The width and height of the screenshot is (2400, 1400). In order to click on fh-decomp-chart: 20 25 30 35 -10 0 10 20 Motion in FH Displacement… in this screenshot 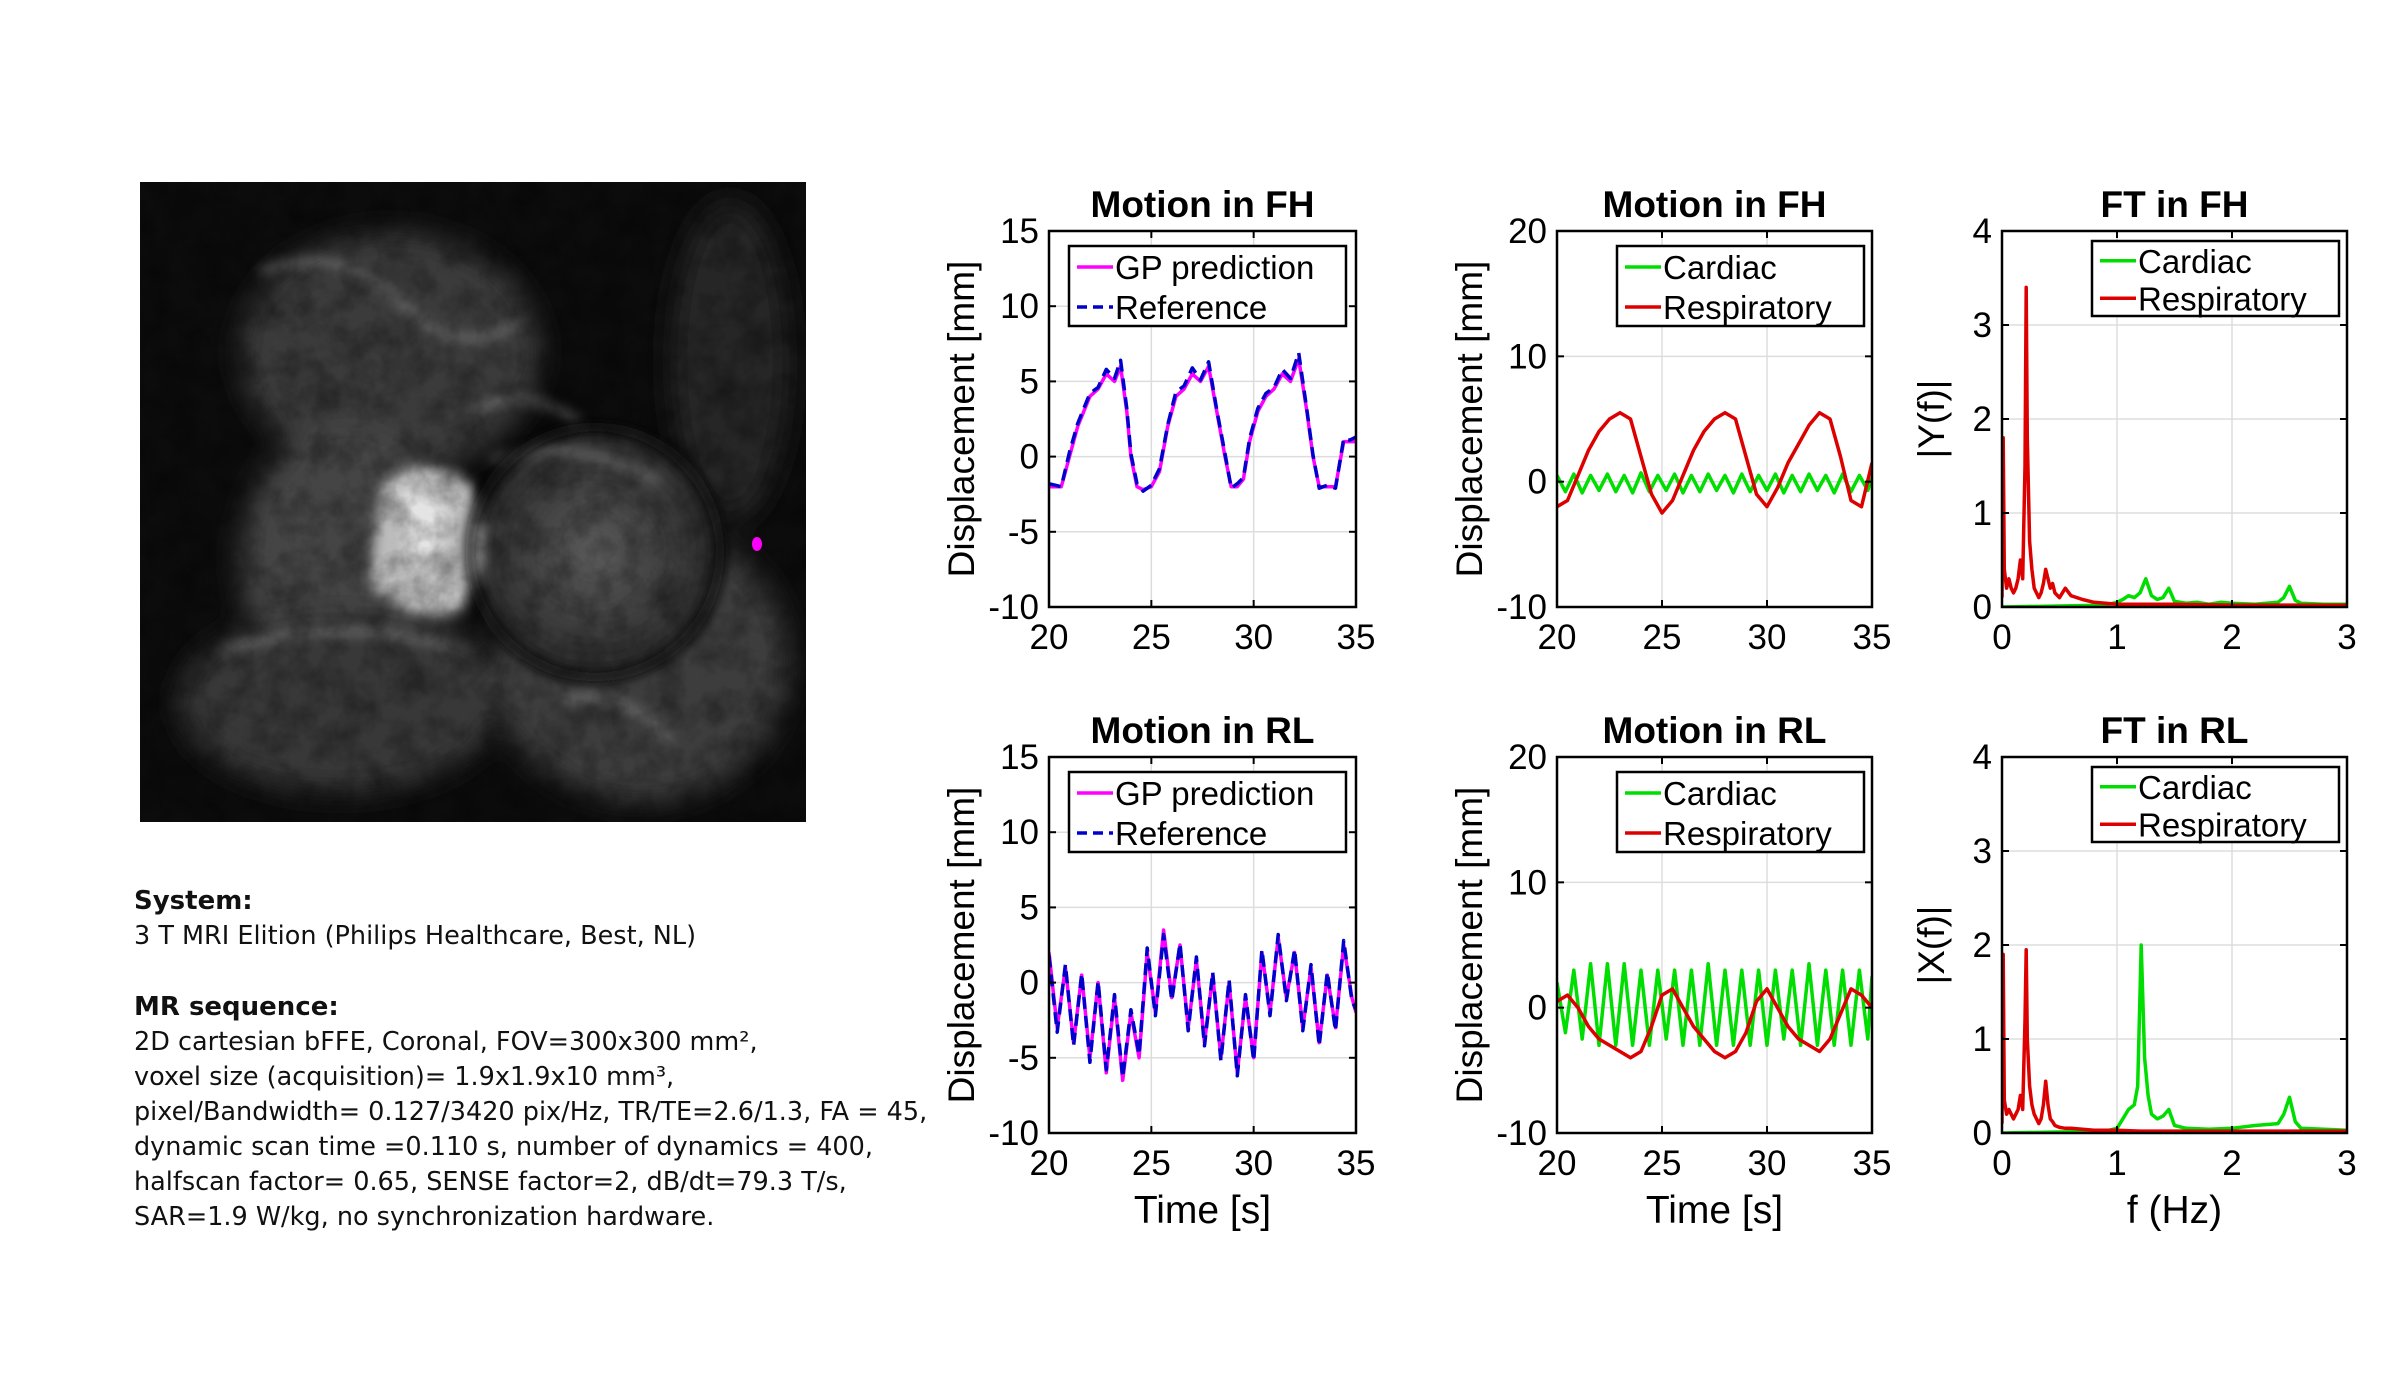, I will do `click(1670, 420)`.